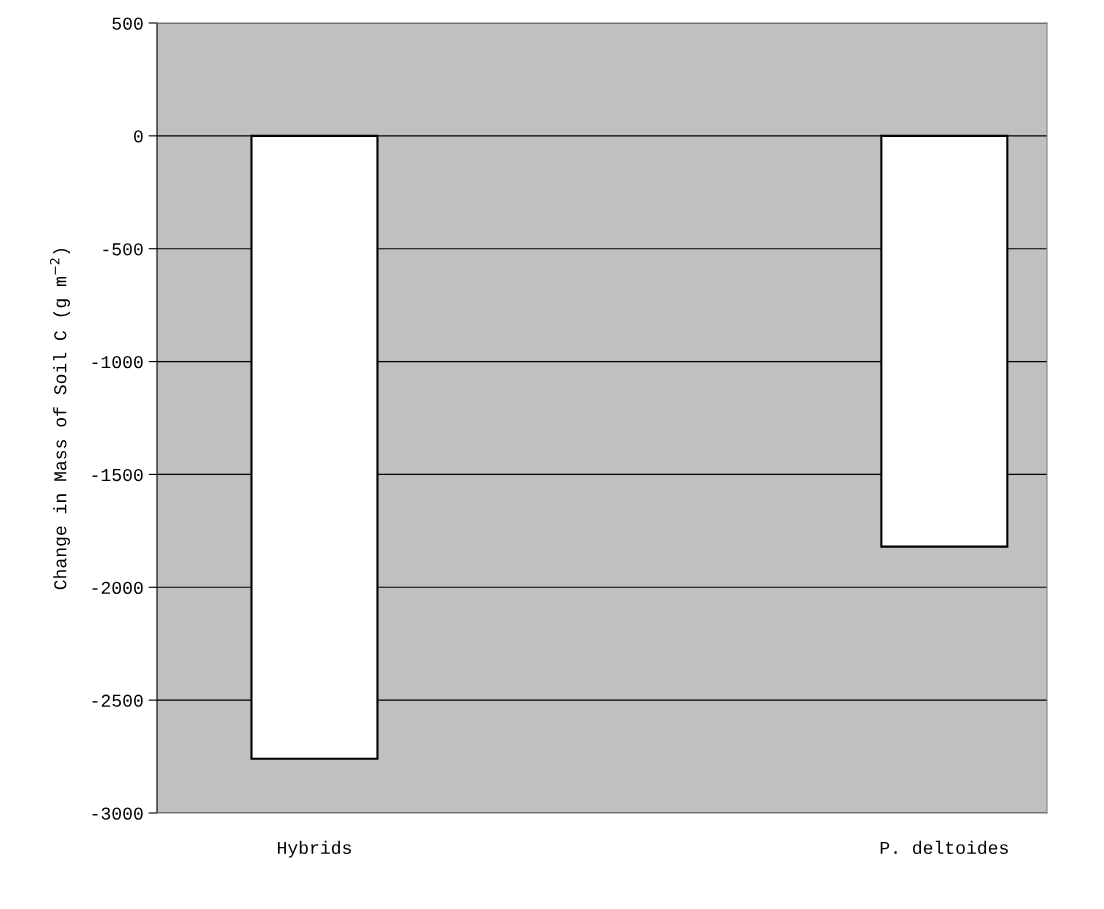 Image resolution: width=1104 pixels, height=909 pixels. Describe the element at coordinates (127, 23) in the screenshot. I see `y-tick-label: 500` at that location.